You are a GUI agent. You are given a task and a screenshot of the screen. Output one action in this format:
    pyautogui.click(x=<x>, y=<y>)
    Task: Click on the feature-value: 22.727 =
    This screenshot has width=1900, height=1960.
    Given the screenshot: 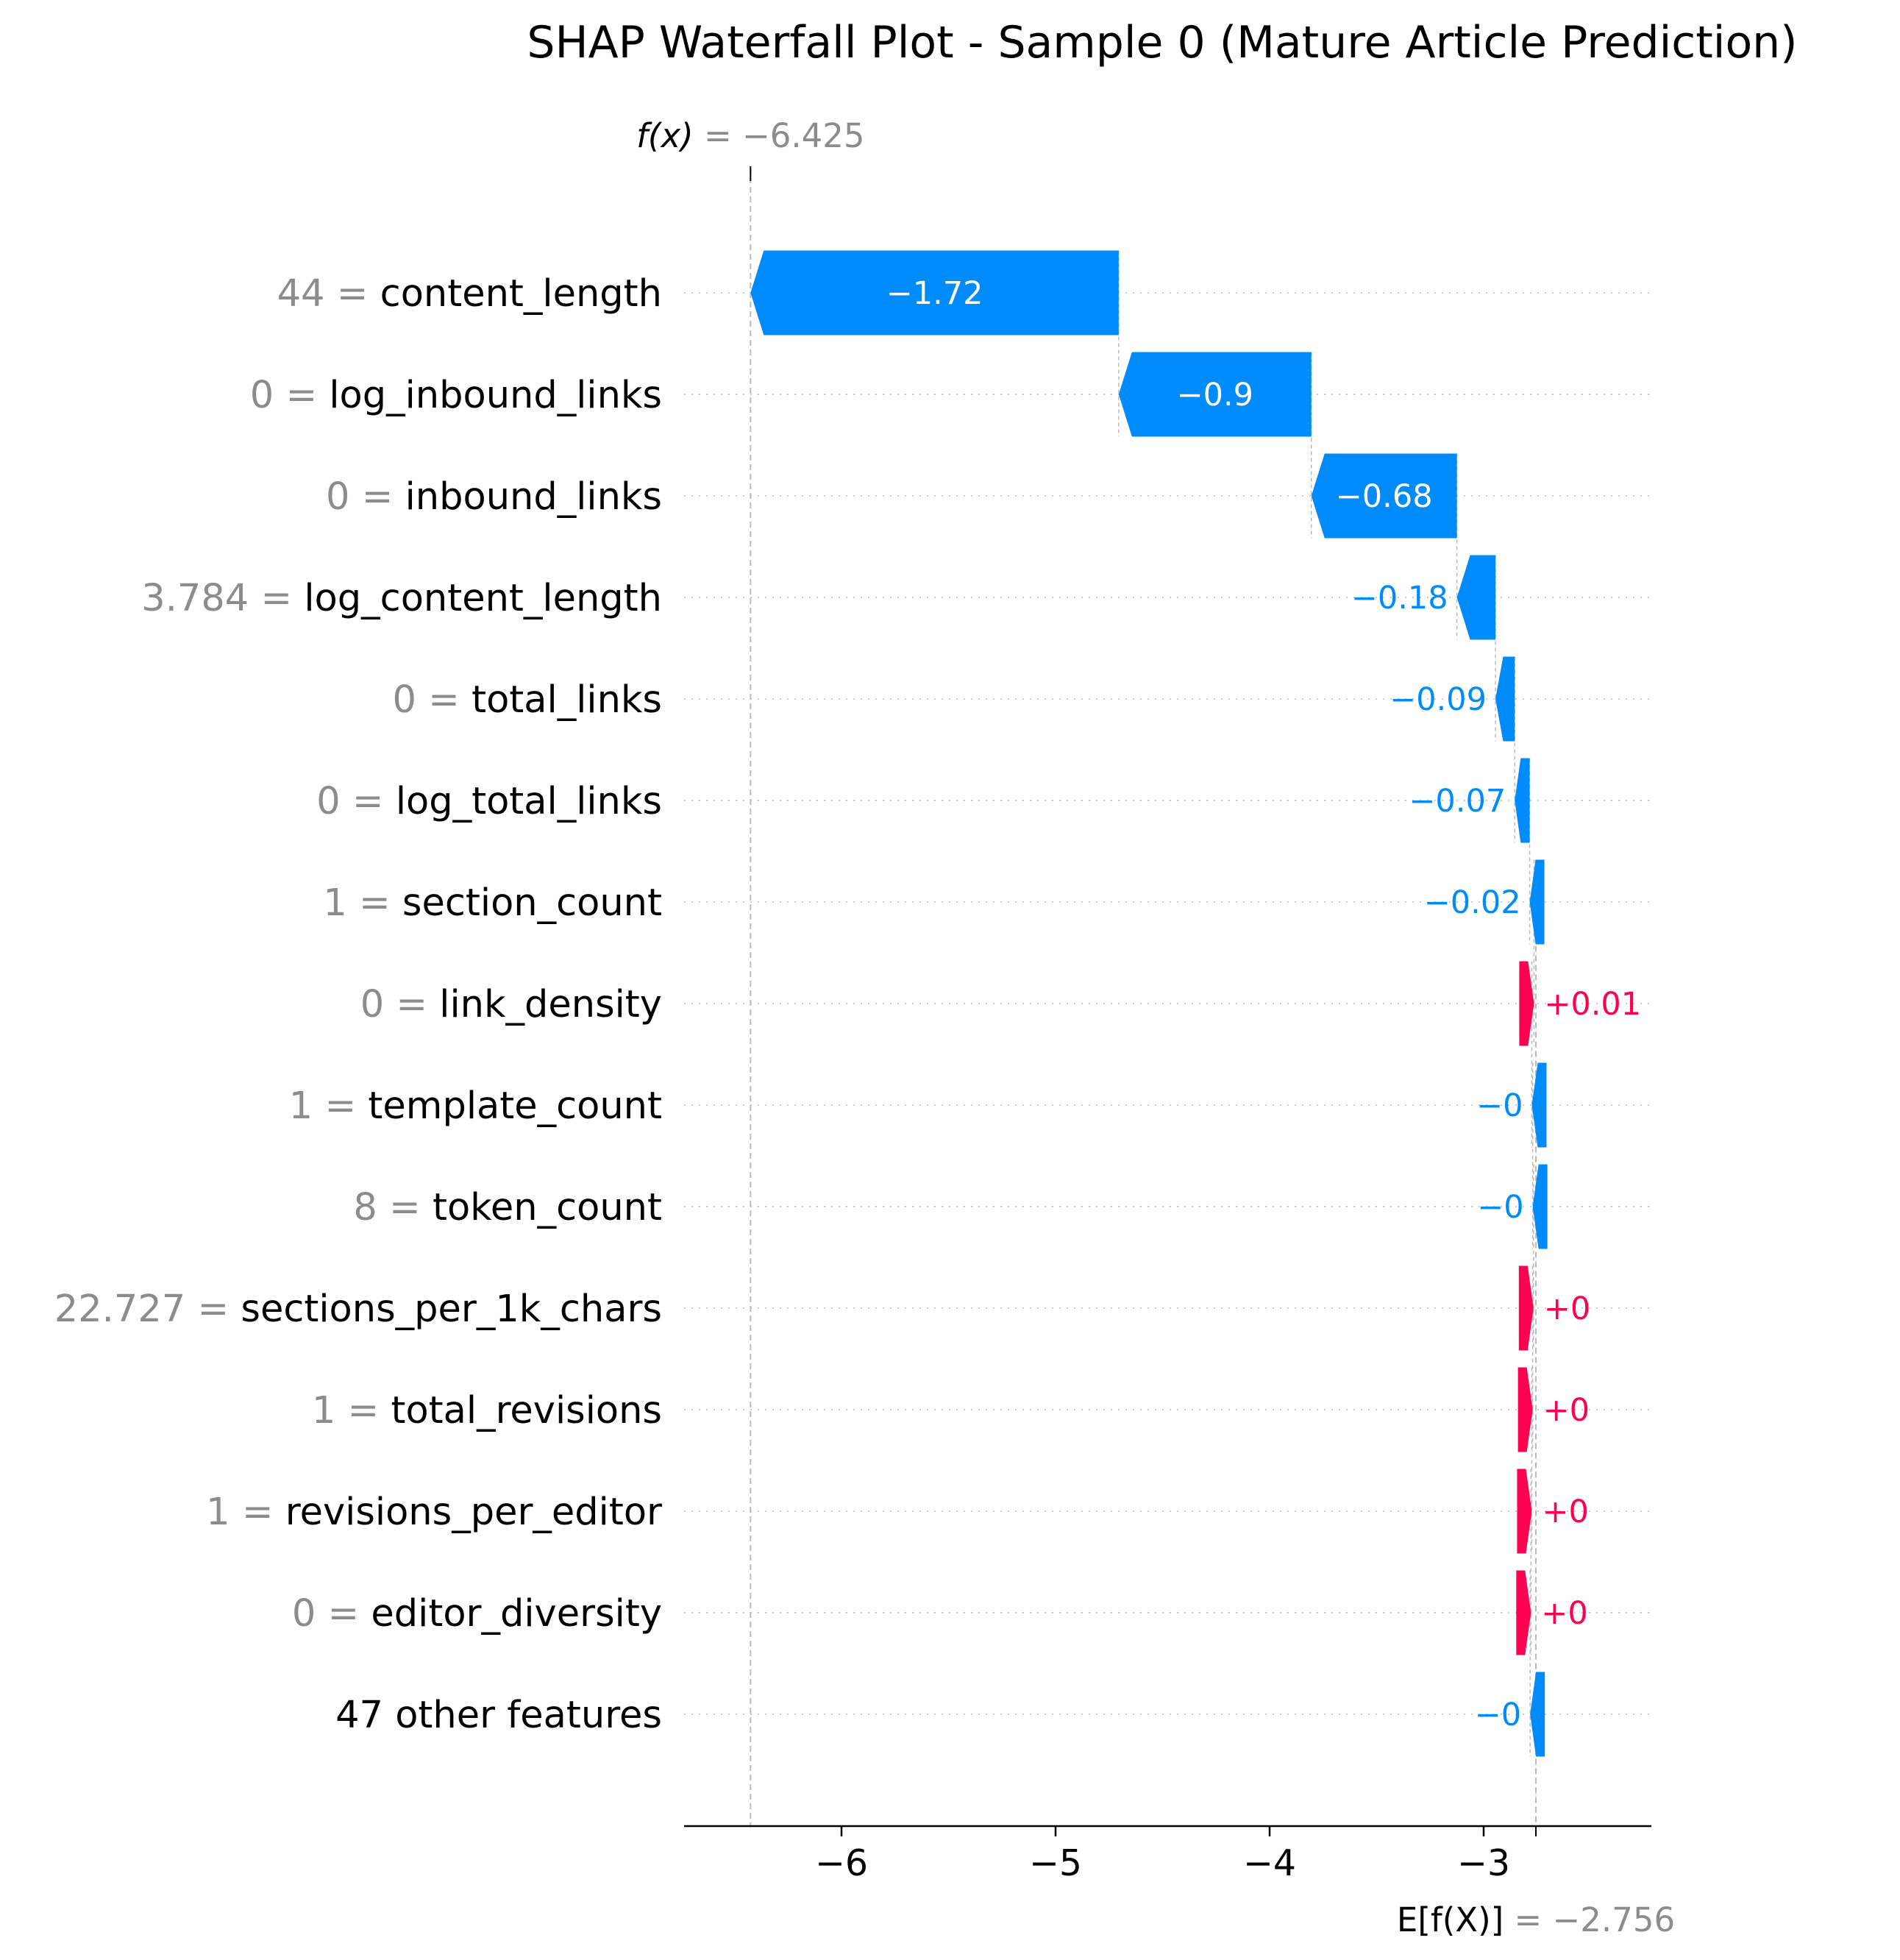 What is the action you would take?
    pyautogui.click(x=147, y=1309)
    